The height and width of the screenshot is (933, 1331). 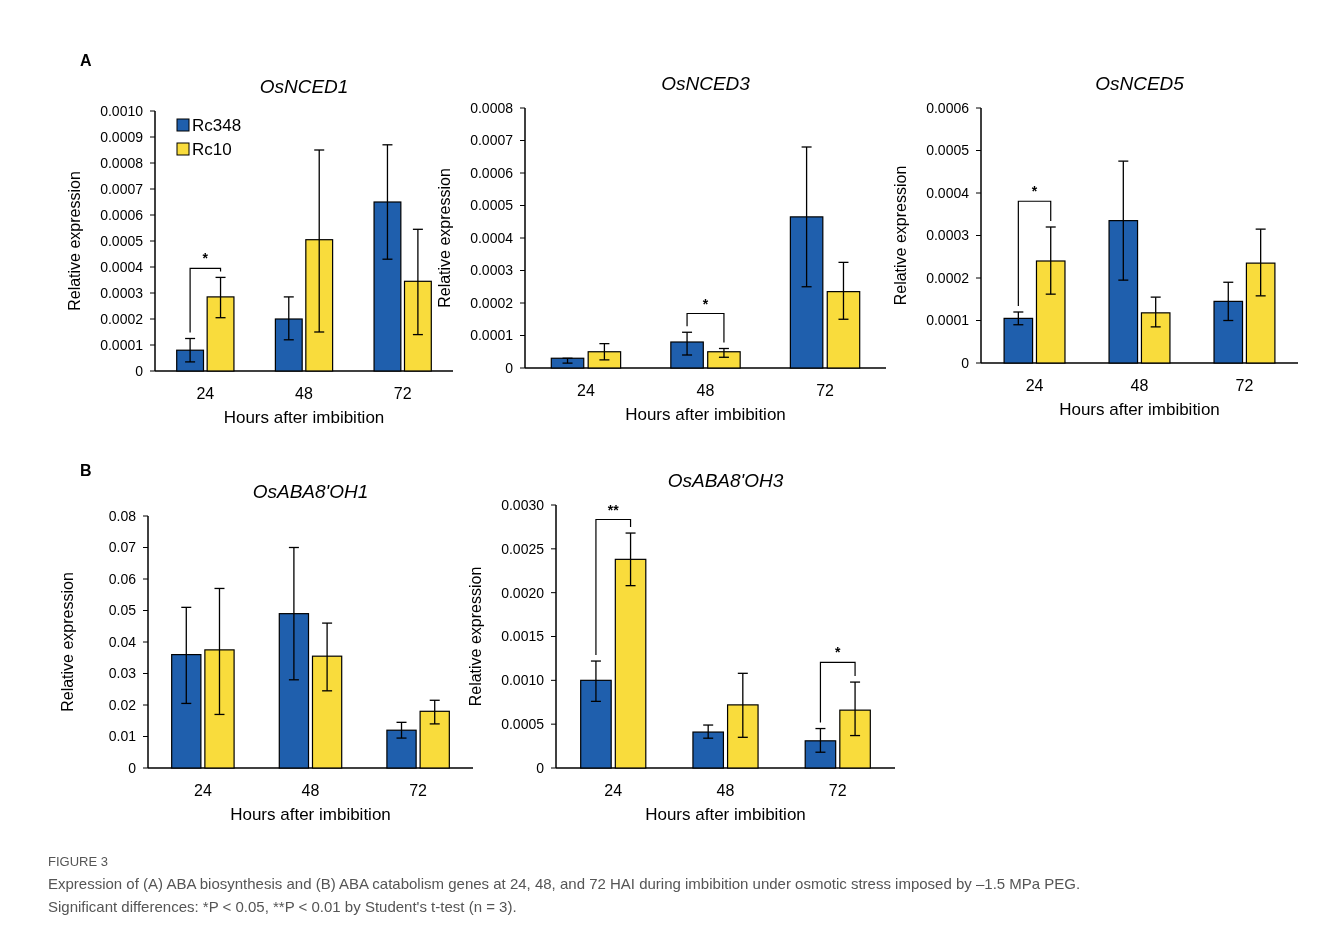 What do you see at coordinates (706, 83) in the screenshot?
I see `chart-title: OsNCED3` at bounding box center [706, 83].